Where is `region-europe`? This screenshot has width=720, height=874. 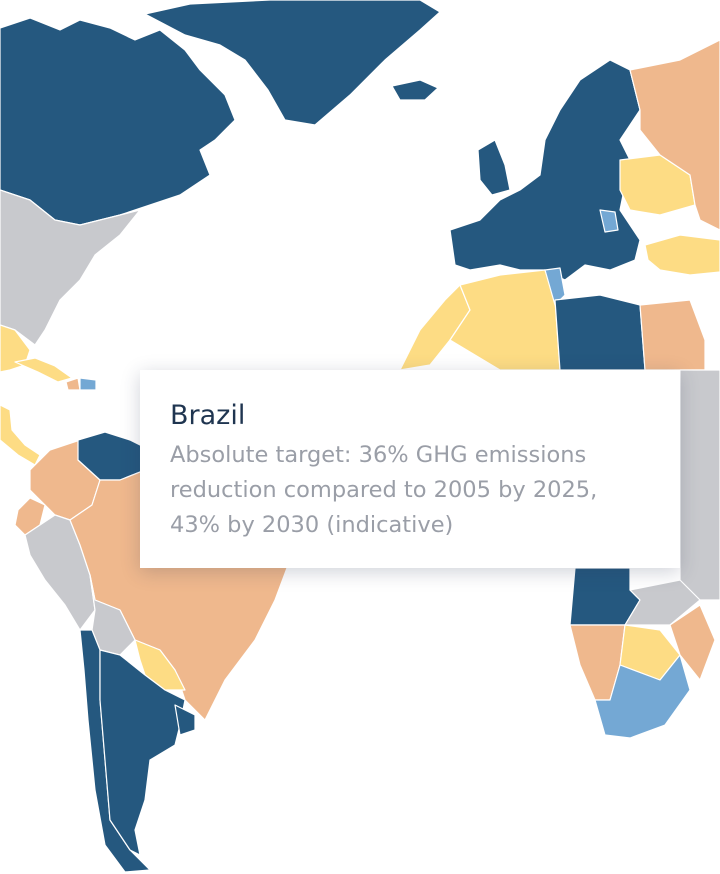
region-europe is located at coordinates (545, 170).